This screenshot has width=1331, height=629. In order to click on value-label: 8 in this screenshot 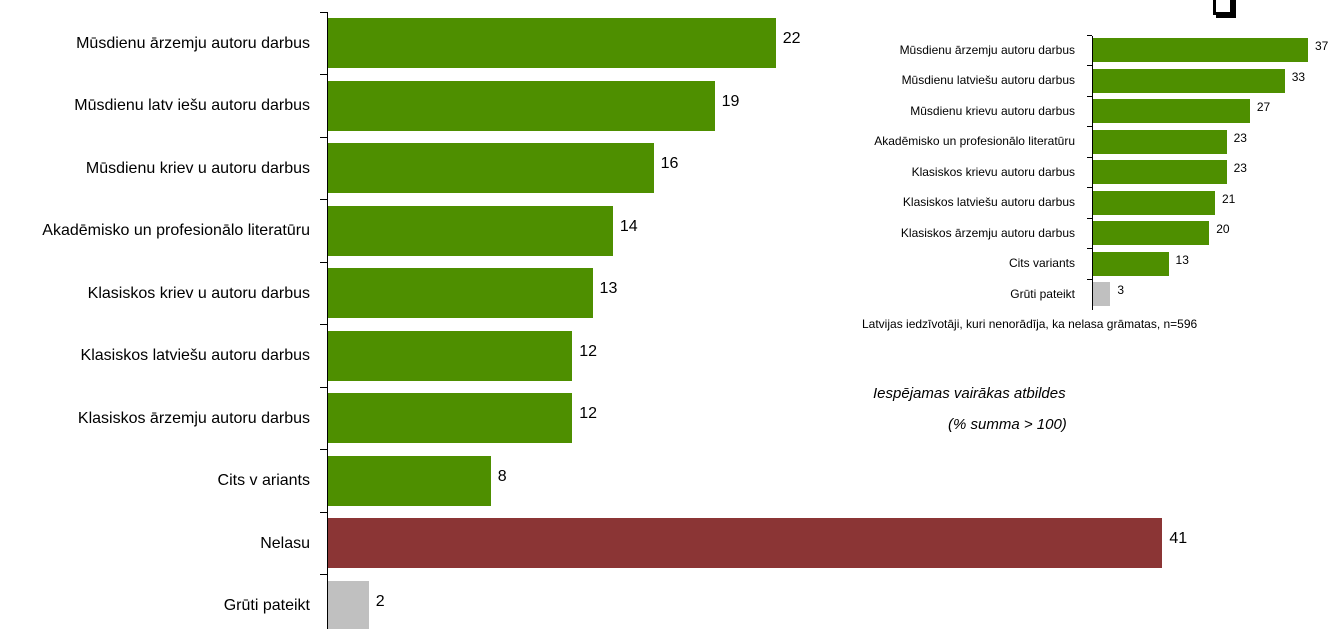, I will do `click(502, 476)`.